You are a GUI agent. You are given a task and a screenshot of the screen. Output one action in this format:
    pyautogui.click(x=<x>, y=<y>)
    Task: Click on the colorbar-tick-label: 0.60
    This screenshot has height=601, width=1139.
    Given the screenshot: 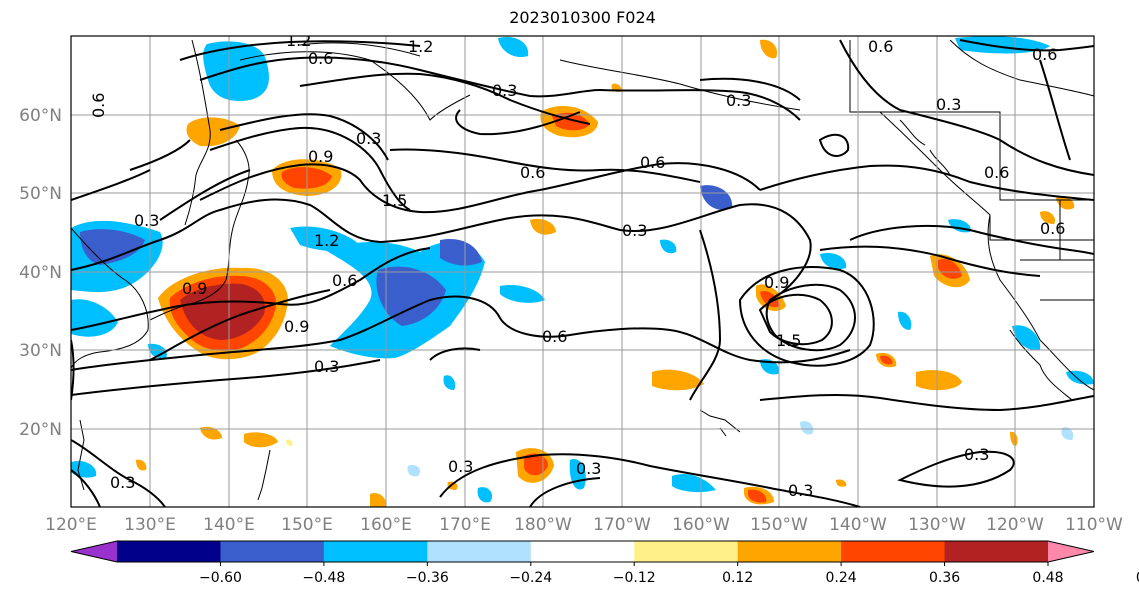 What is the action you would take?
    pyautogui.click(x=1137, y=578)
    